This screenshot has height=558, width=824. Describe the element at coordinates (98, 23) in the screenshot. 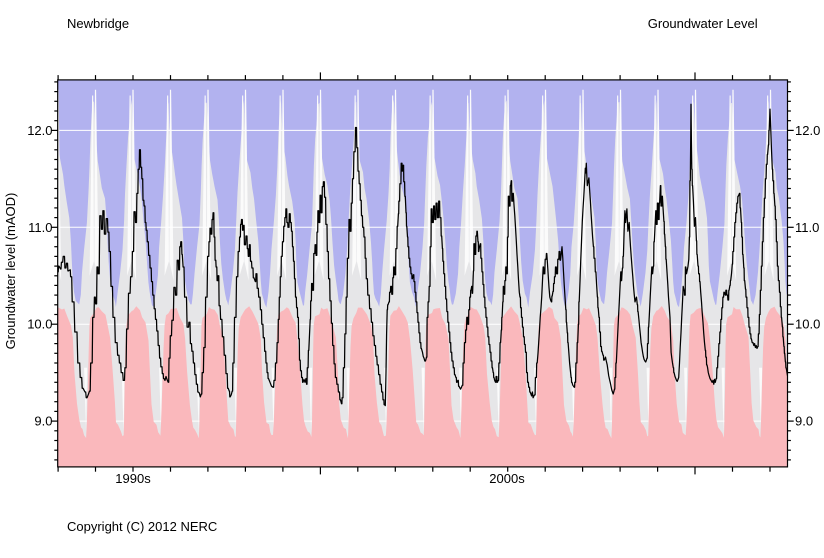

I see `svg-text: Newbridge` at that location.